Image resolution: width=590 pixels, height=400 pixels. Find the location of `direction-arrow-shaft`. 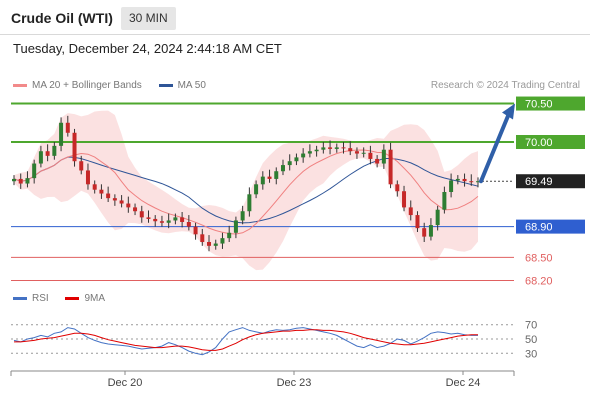

direction-arrow-shaft is located at coordinates (495, 147).